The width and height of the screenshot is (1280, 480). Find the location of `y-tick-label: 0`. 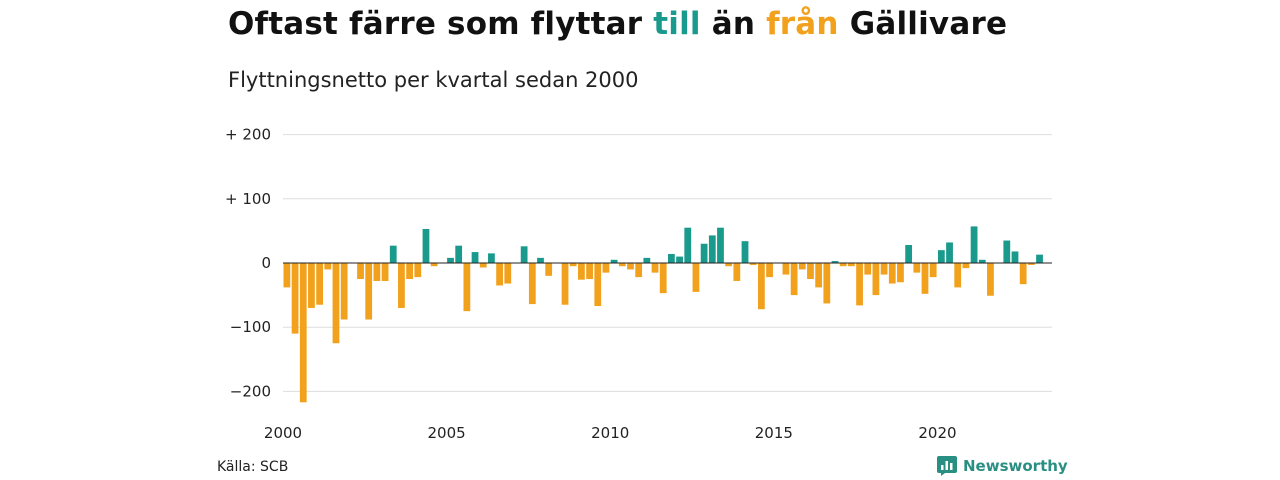

y-tick-label: 0 is located at coordinates (266, 263).